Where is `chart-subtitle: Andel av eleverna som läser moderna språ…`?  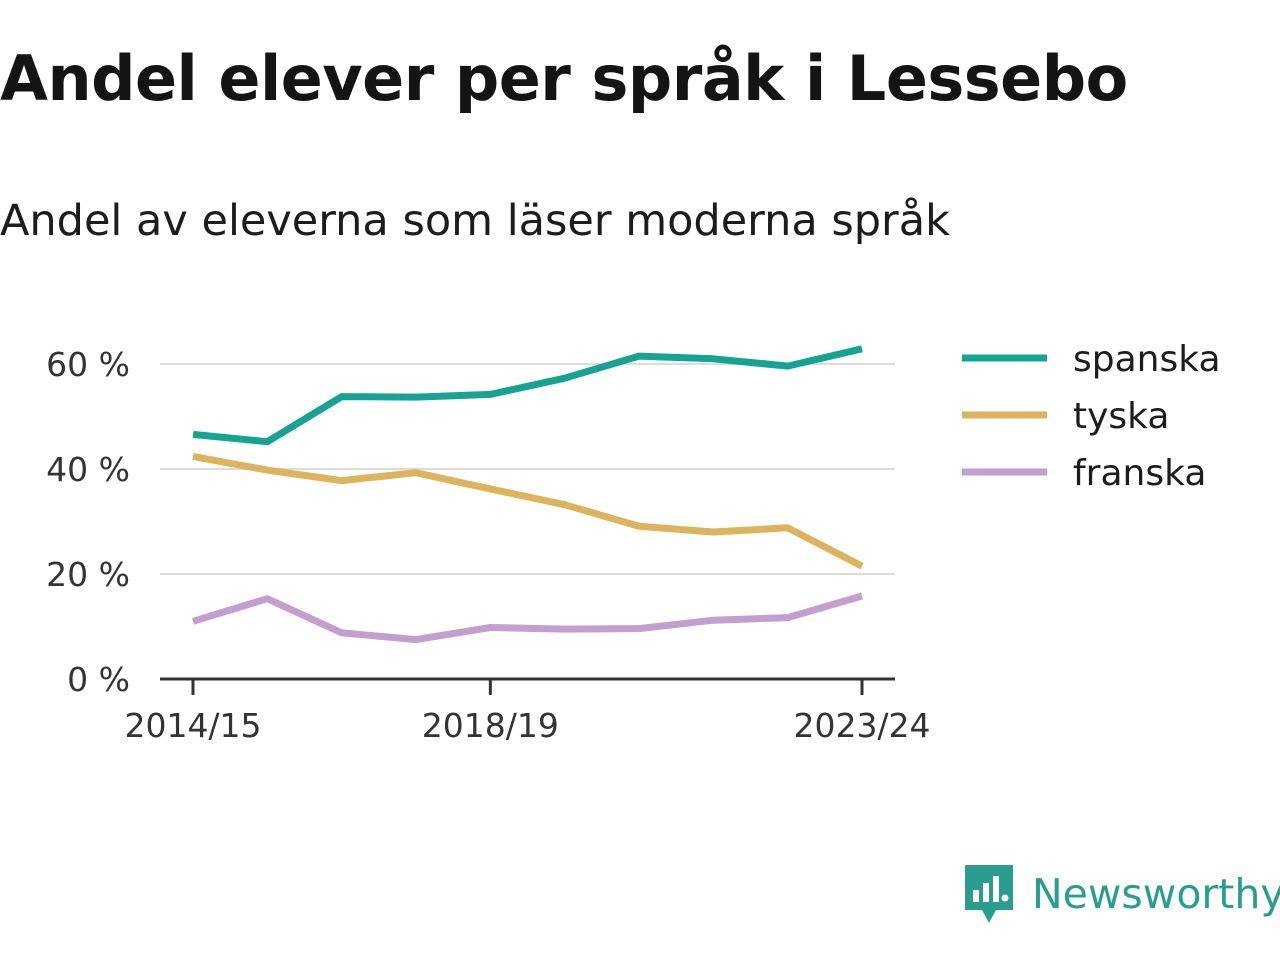 chart-subtitle: Andel av eleverna som läser moderna språ… is located at coordinates (475, 221).